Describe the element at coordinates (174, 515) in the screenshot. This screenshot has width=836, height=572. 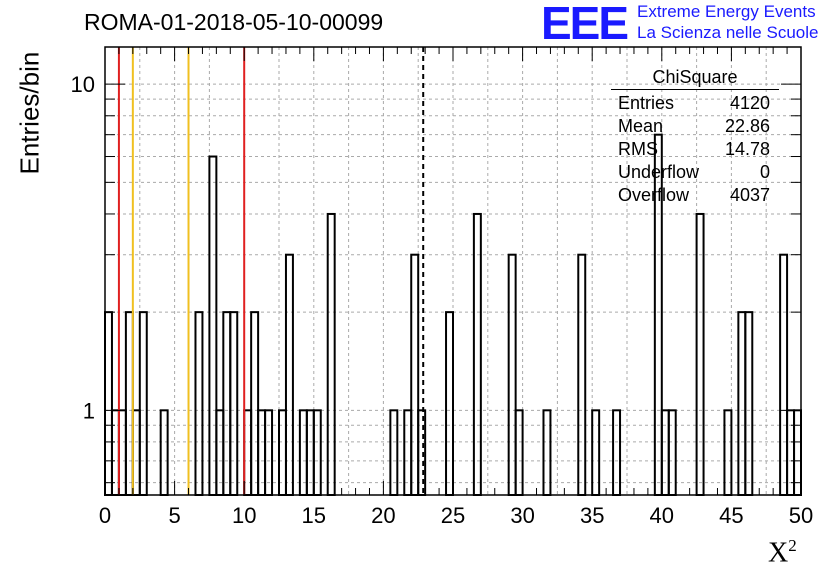
I see `x-tick-label: 5` at that location.